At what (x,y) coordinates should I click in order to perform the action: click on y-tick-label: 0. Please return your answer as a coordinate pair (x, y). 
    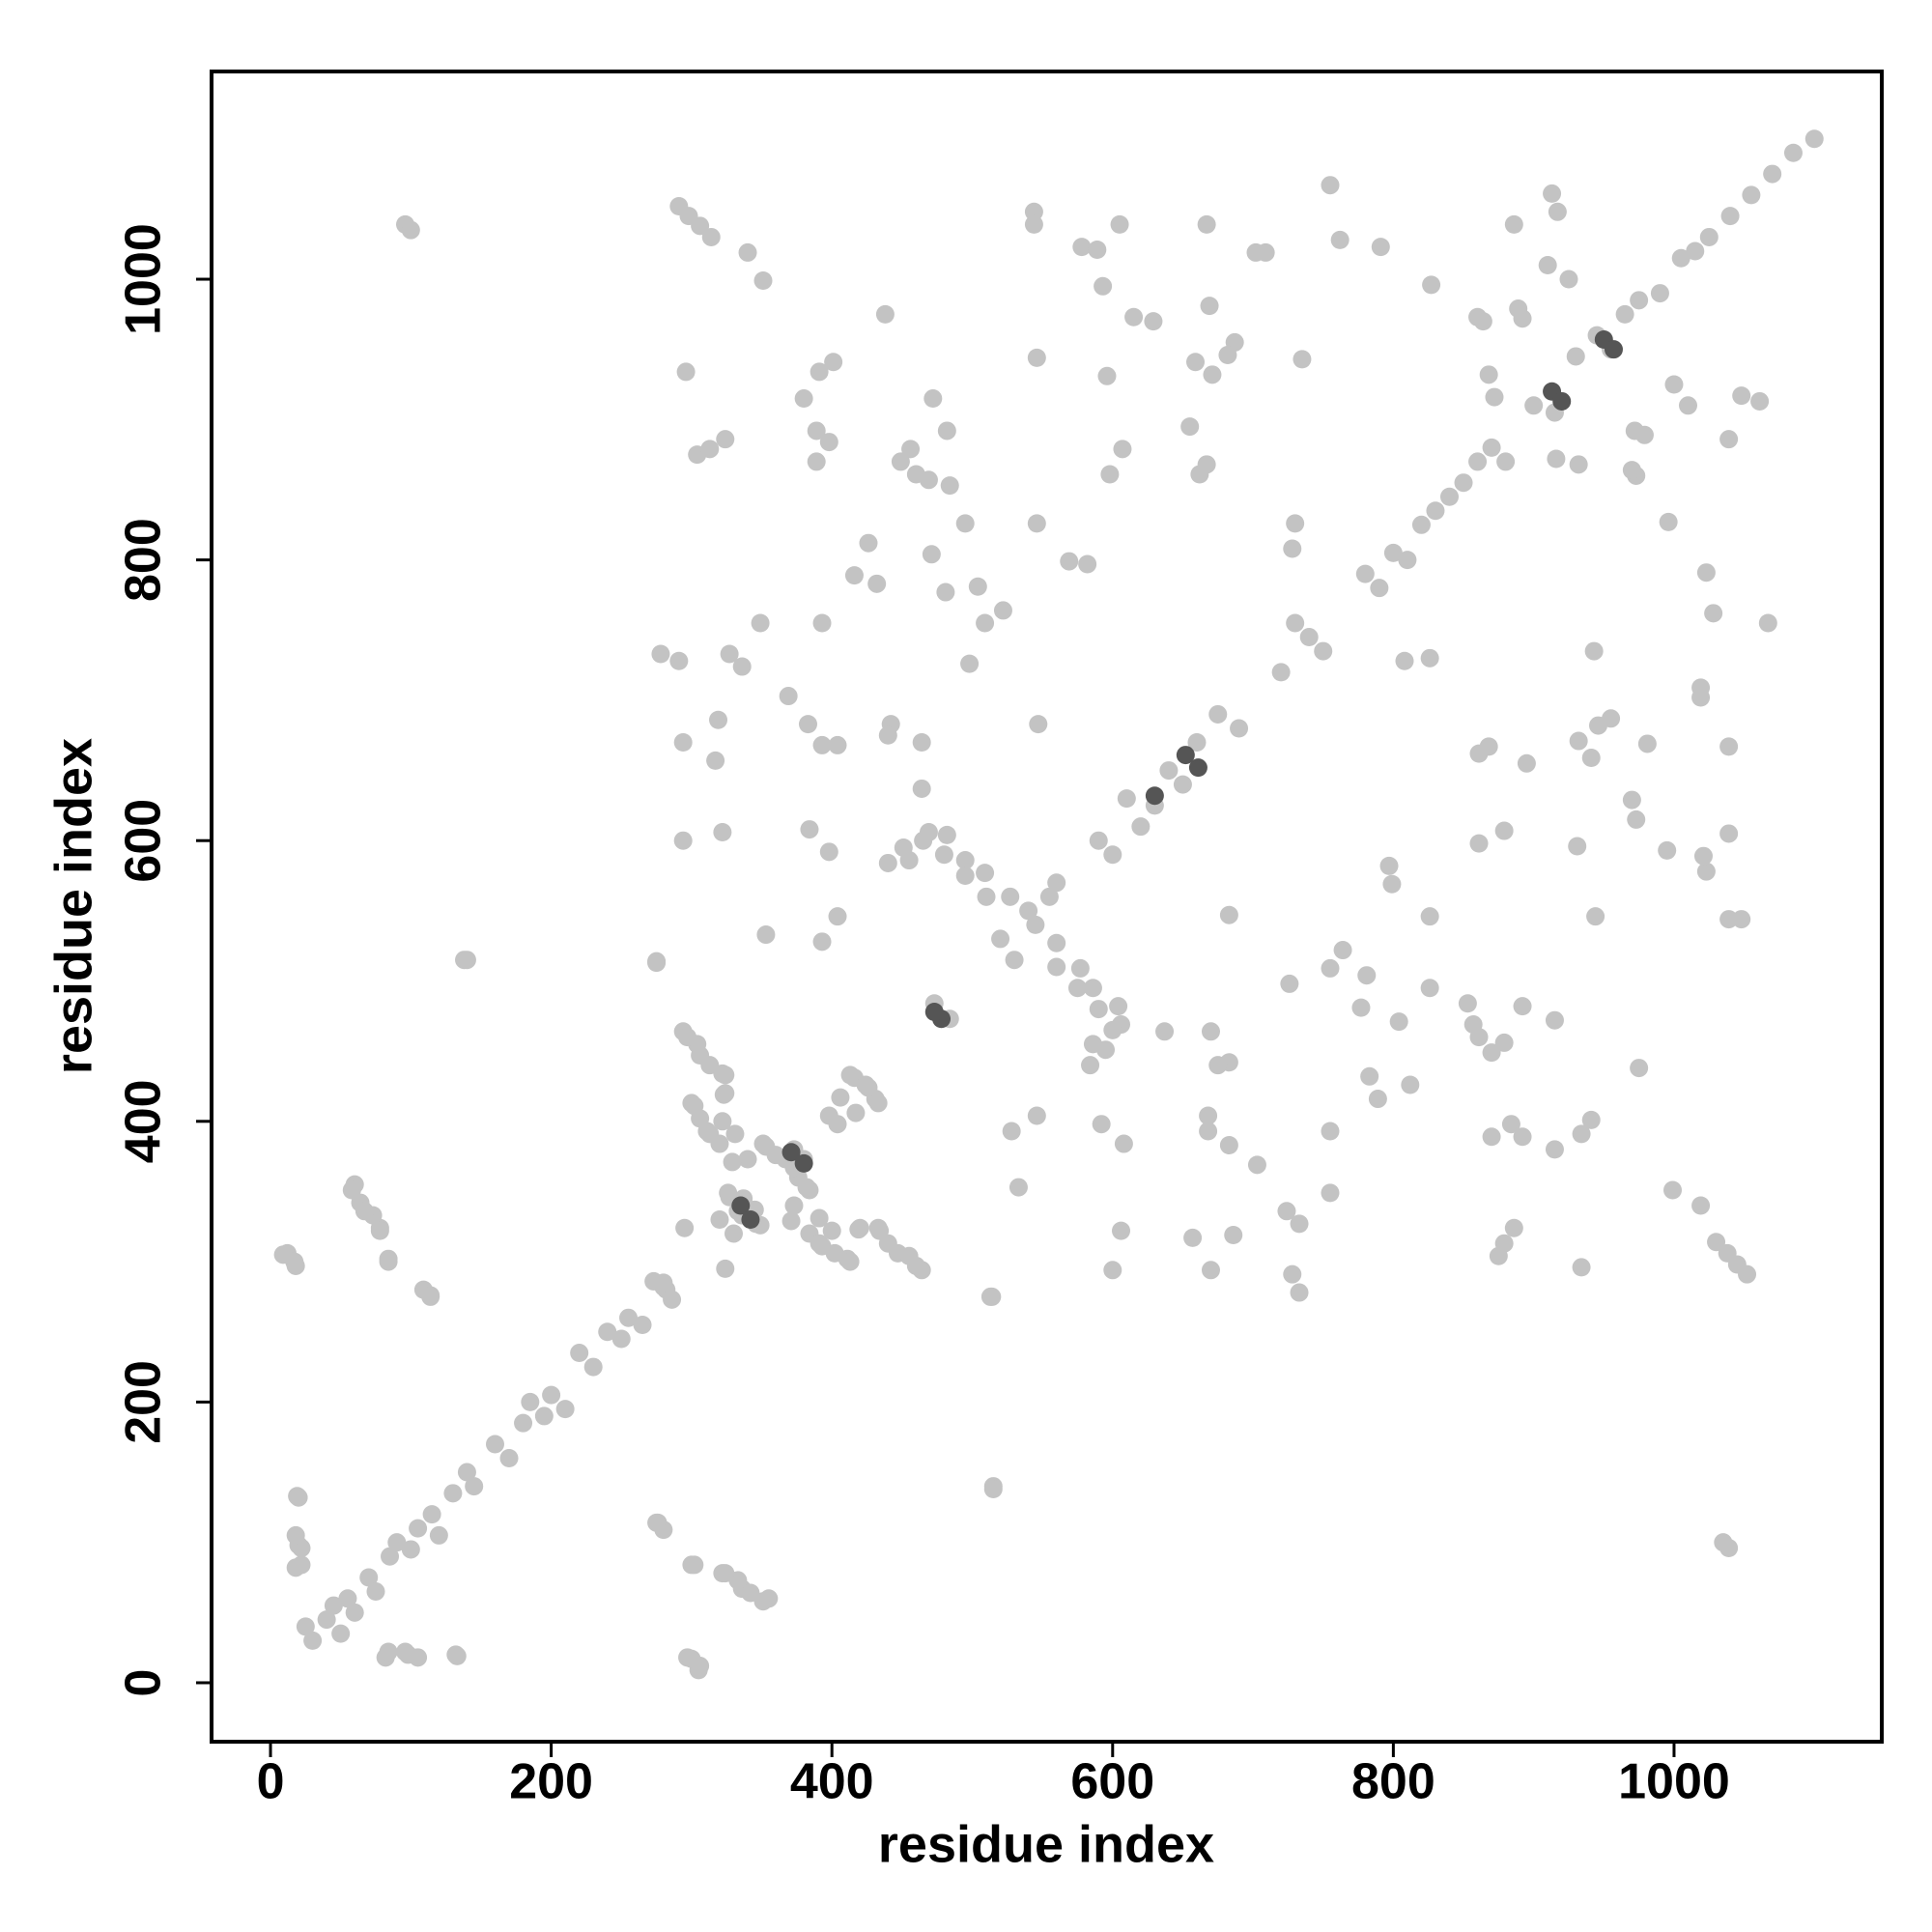
    Looking at the image, I should click on (144, 1683).